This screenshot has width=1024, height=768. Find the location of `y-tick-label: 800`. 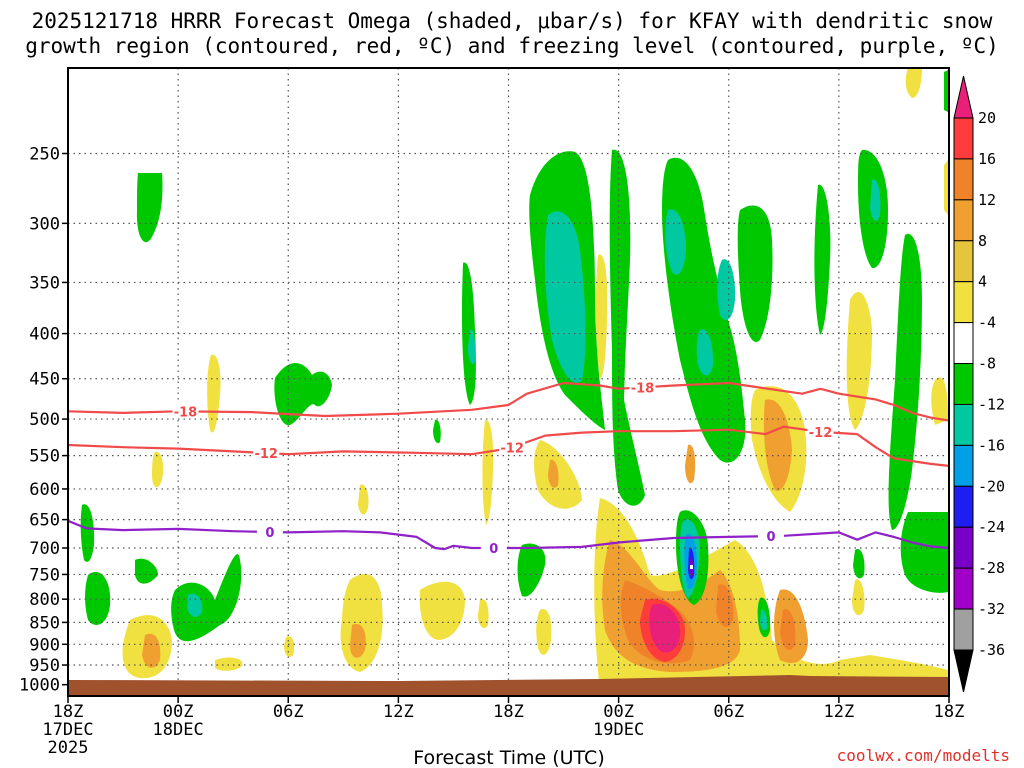

y-tick-label: 800 is located at coordinates (44, 600).